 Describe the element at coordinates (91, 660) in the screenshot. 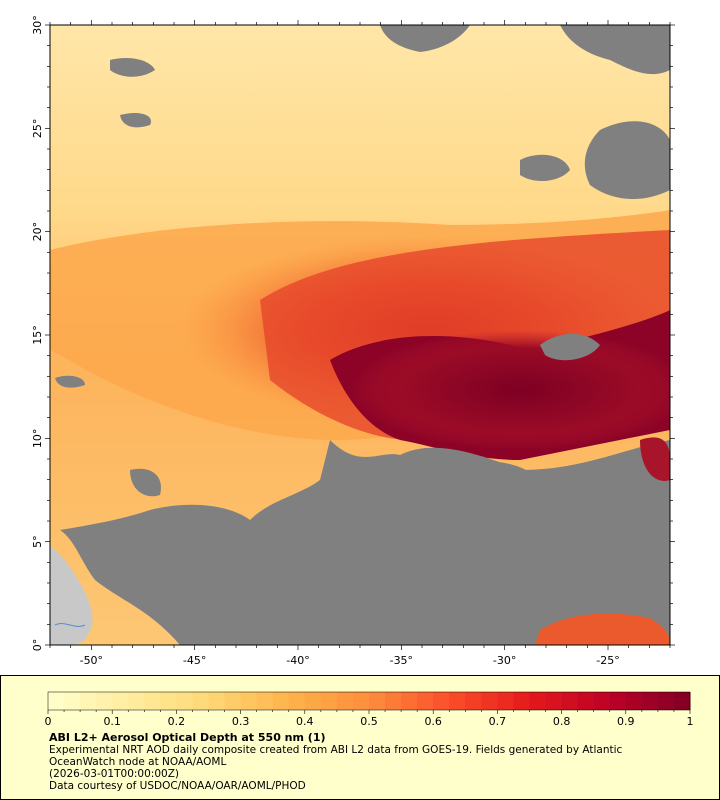

I see `lon-tick-label: -50°` at that location.